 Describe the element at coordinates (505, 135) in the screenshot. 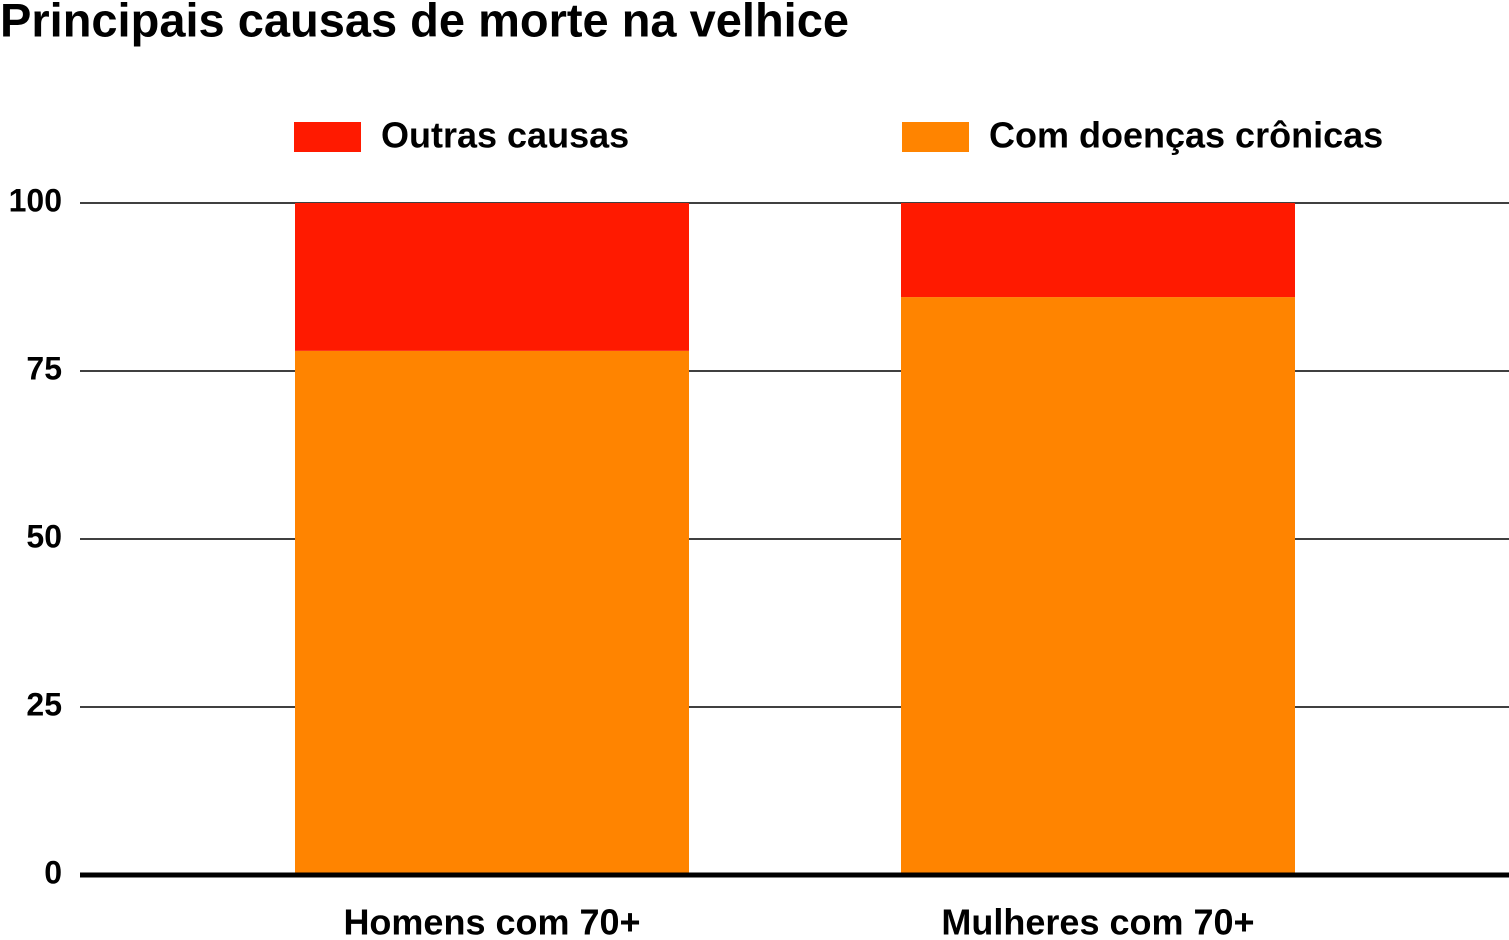

I see `legend-label: Outras causas` at that location.